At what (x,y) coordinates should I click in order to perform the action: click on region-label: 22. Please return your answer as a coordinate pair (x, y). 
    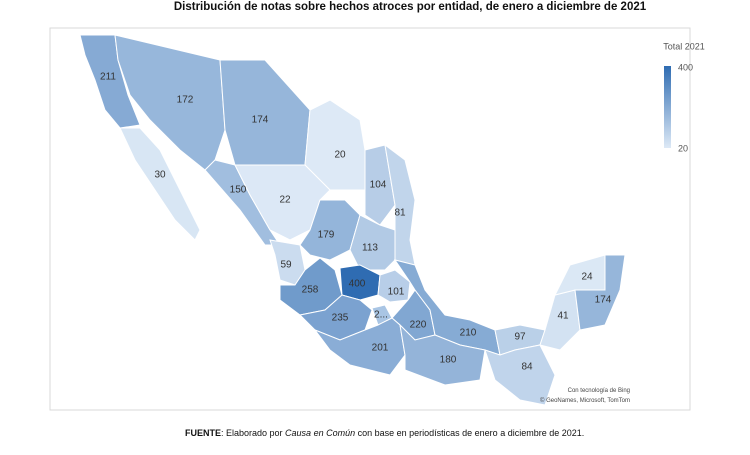
    Looking at the image, I should click on (285, 200).